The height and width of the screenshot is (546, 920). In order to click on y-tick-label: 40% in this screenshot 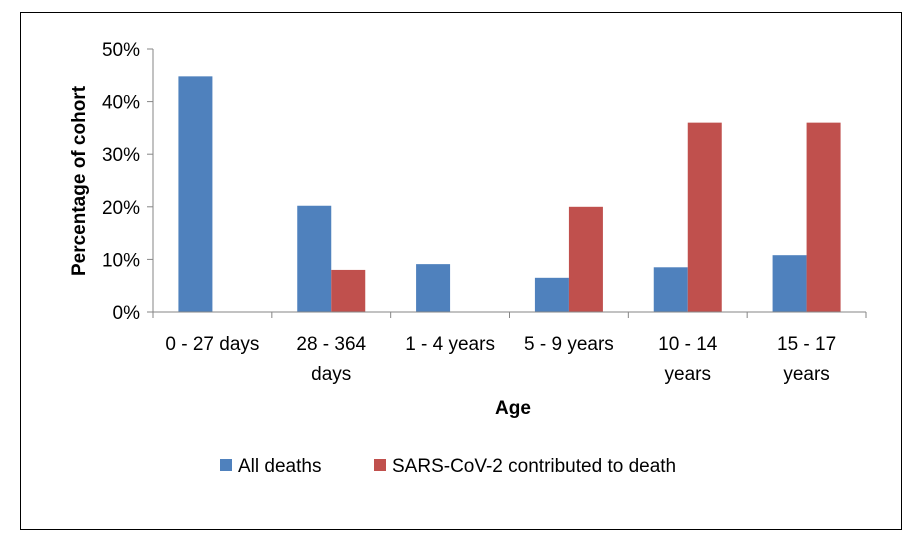, I will do `click(121, 103)`.